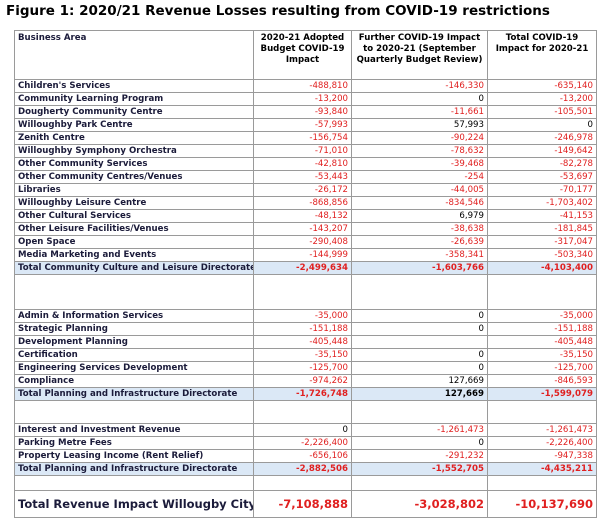 This screenshot has width=605, height=519. What do you see at coordinates (134, 355) in the screenshot?
I see `row-label: Certification` at bounding box center [134, 355].